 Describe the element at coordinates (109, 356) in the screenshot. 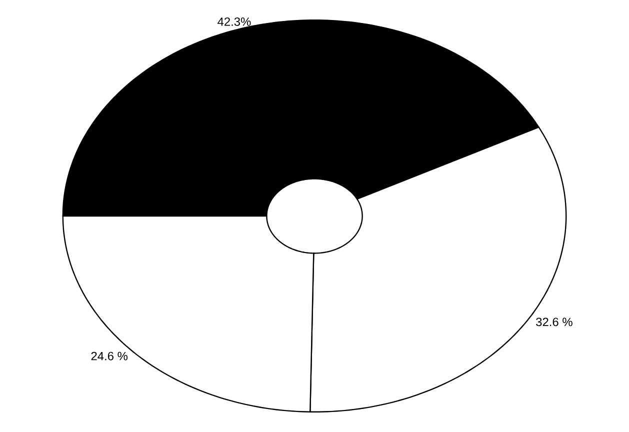

I see `data-label: 24.6 %` at that location.